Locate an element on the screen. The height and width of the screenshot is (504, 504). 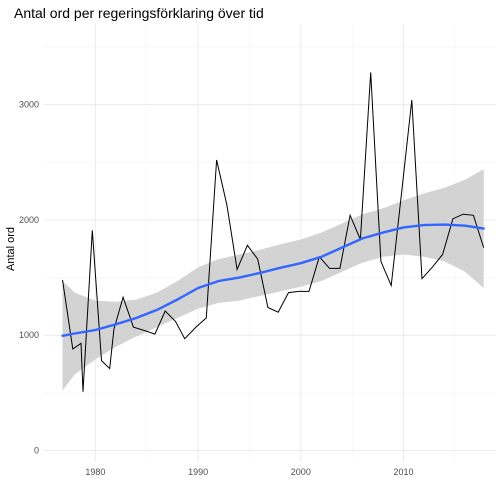
x-tick-label: 2000 is located at coordinates (301, 472).